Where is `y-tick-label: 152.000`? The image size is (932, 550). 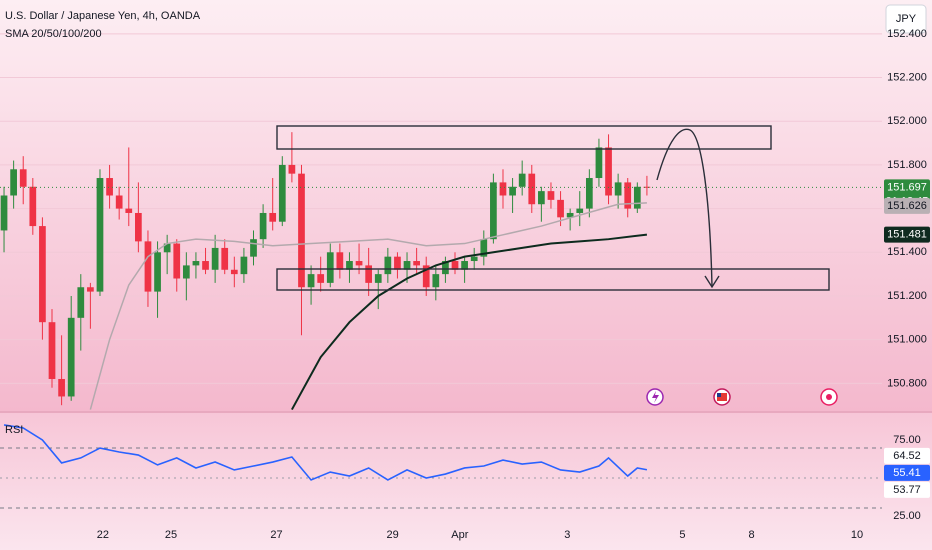 y-tick-label: 152.000 is located at coordinates (907, 121).